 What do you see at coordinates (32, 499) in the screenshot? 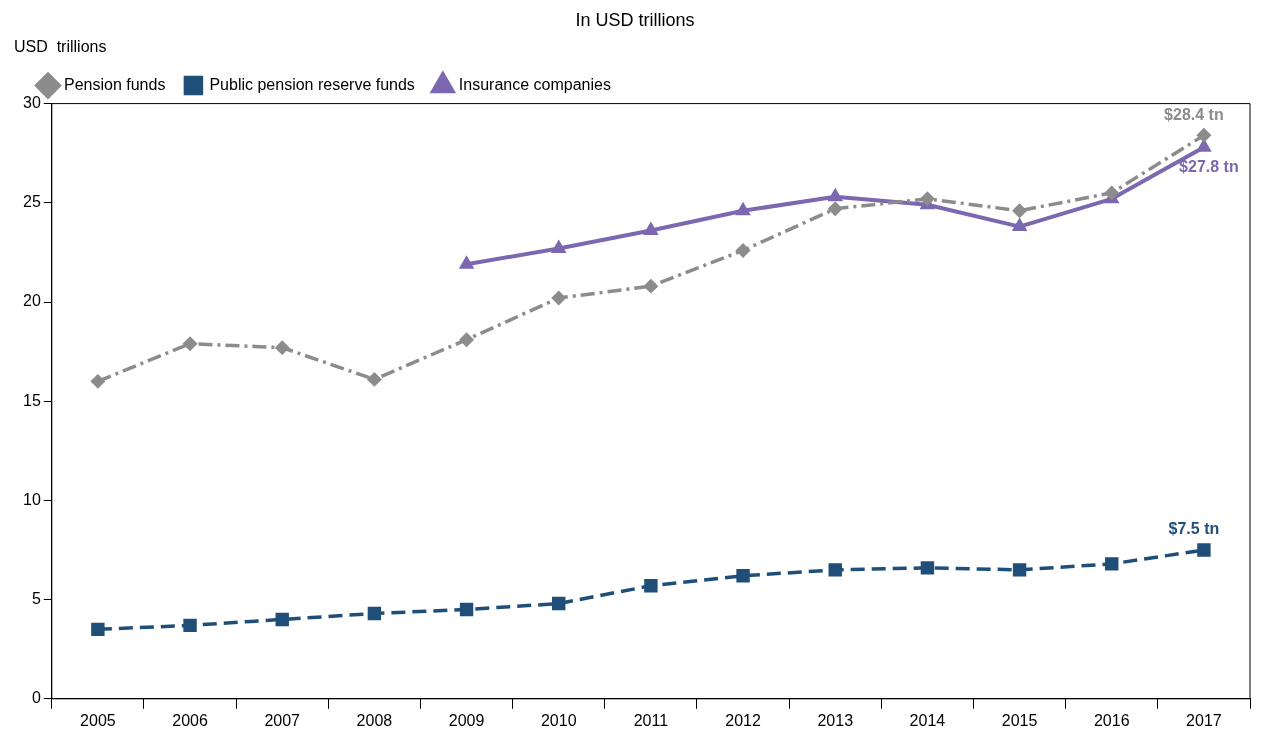
I see `y-tick-label: 10` at bounding box center [32, 499].